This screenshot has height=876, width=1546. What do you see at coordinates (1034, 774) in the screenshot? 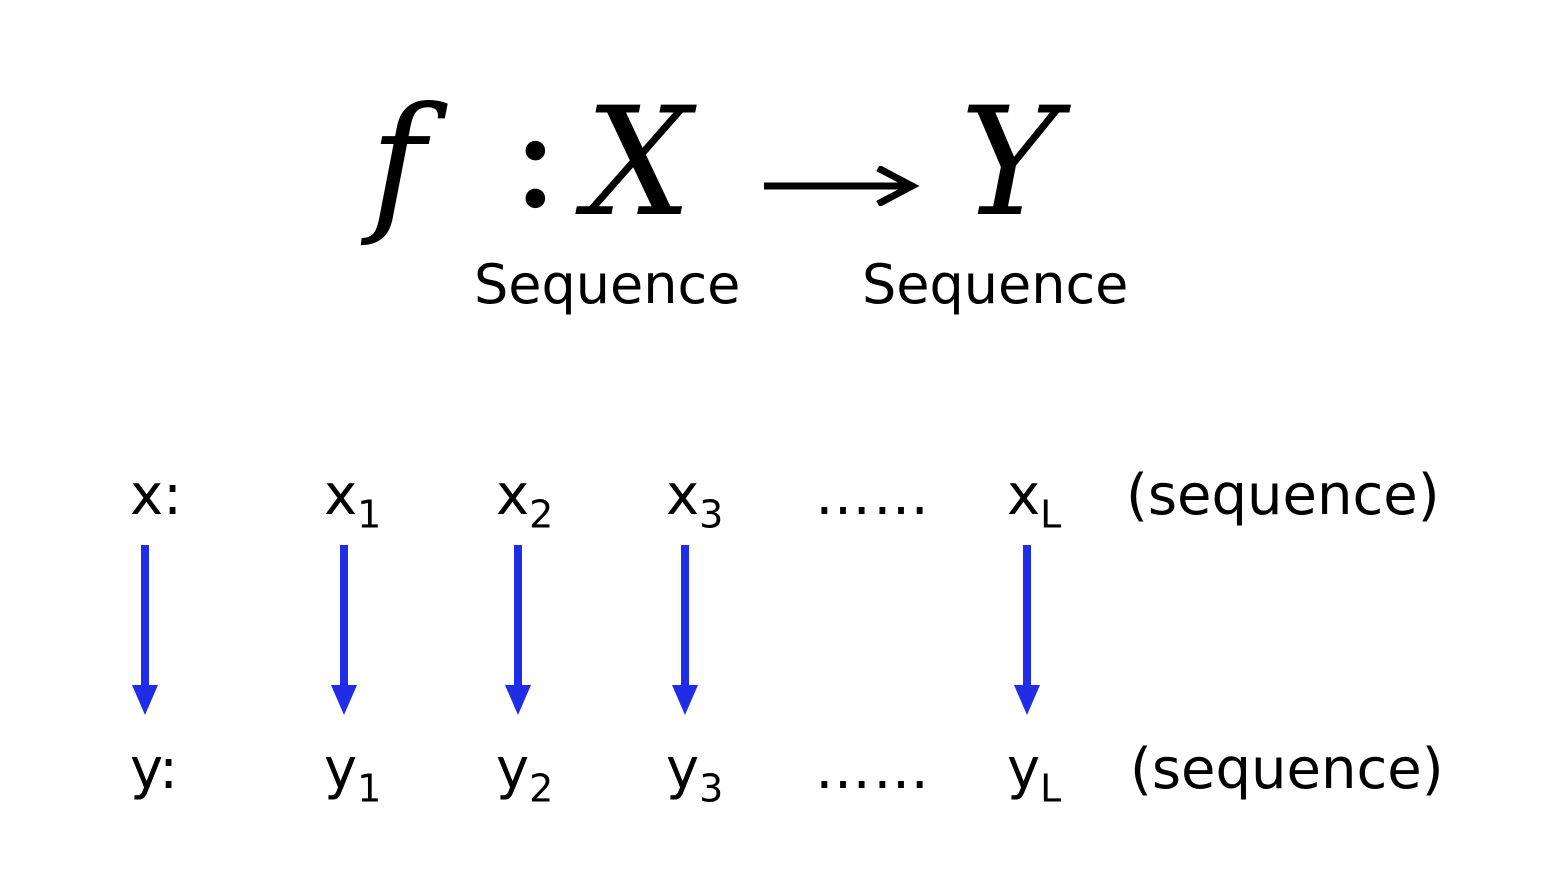
I see `output-token: yL` at bounding box center [1034, 774].